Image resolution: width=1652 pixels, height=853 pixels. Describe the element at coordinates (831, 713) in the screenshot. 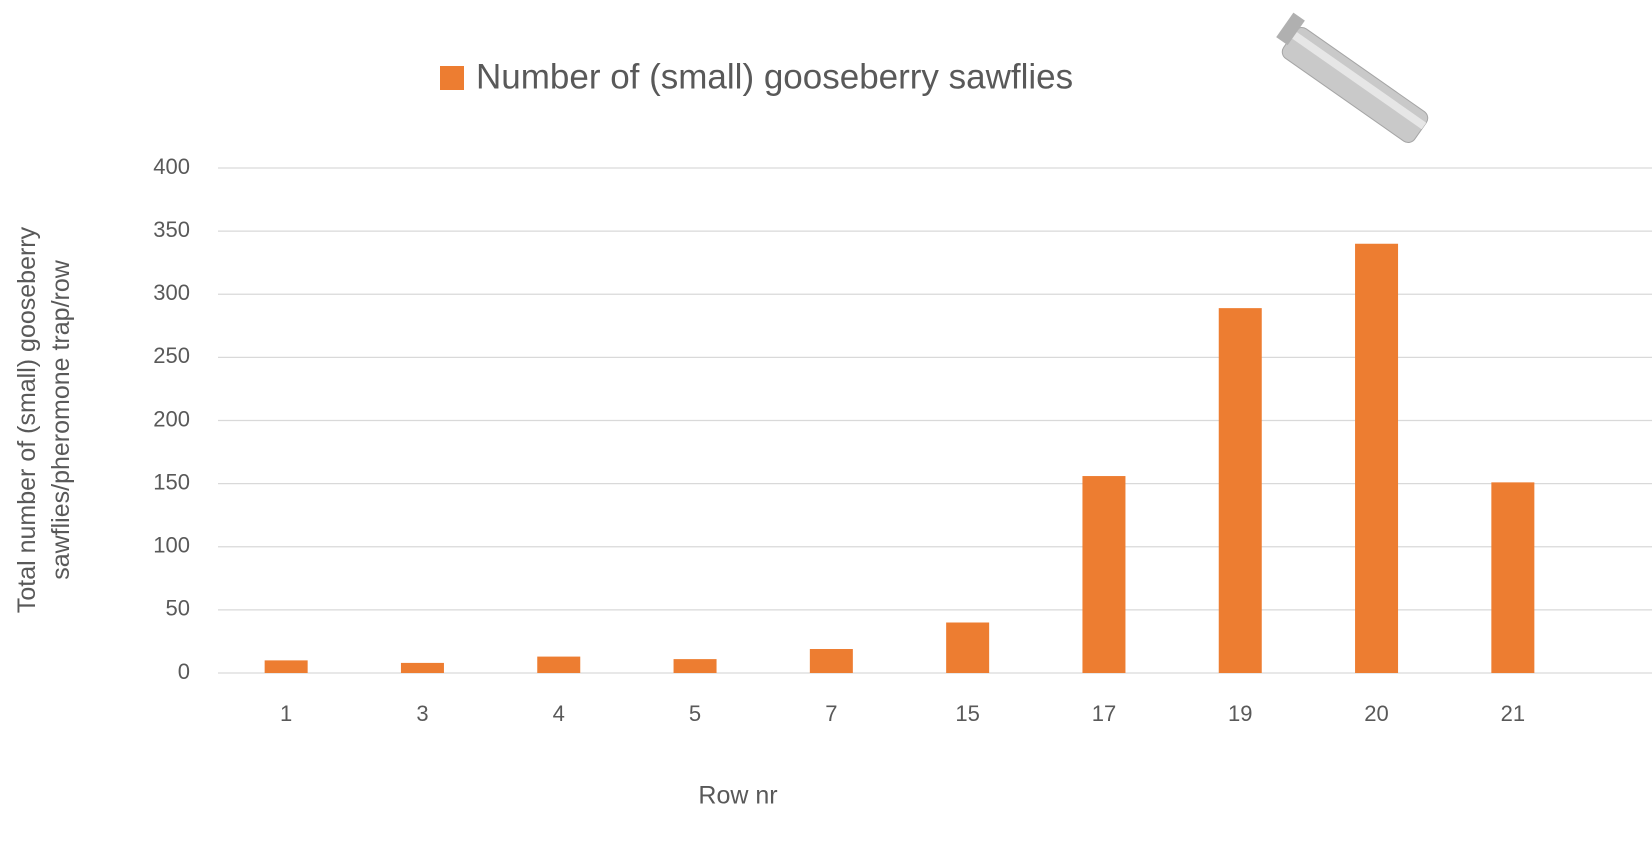

I see `x-tick-label: 7` at that location.